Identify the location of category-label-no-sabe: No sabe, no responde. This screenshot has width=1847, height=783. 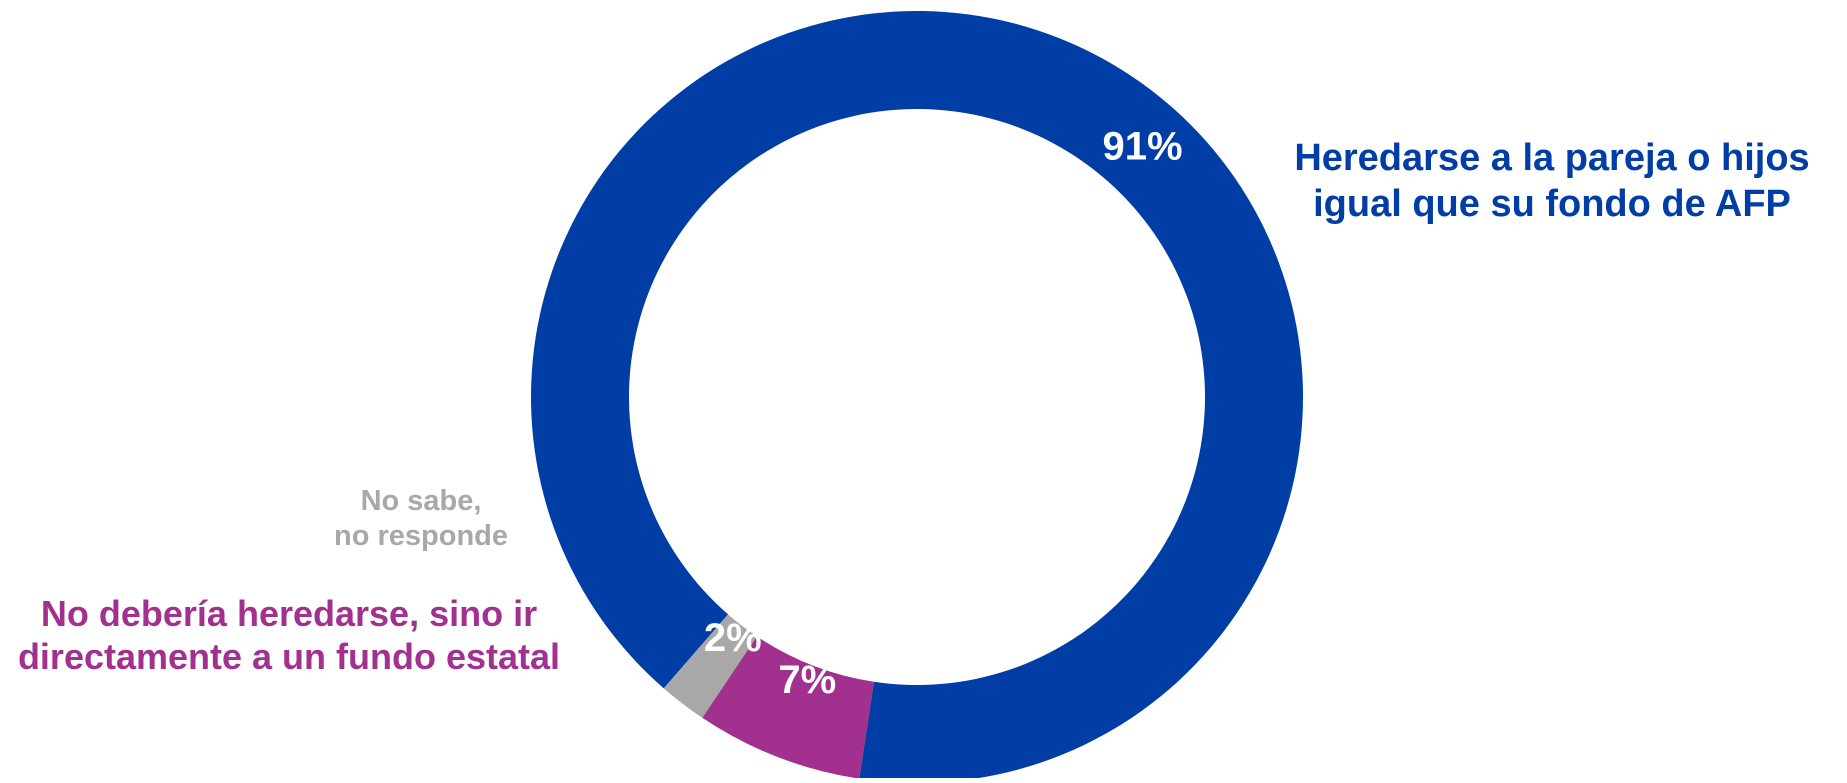
(421, 519).